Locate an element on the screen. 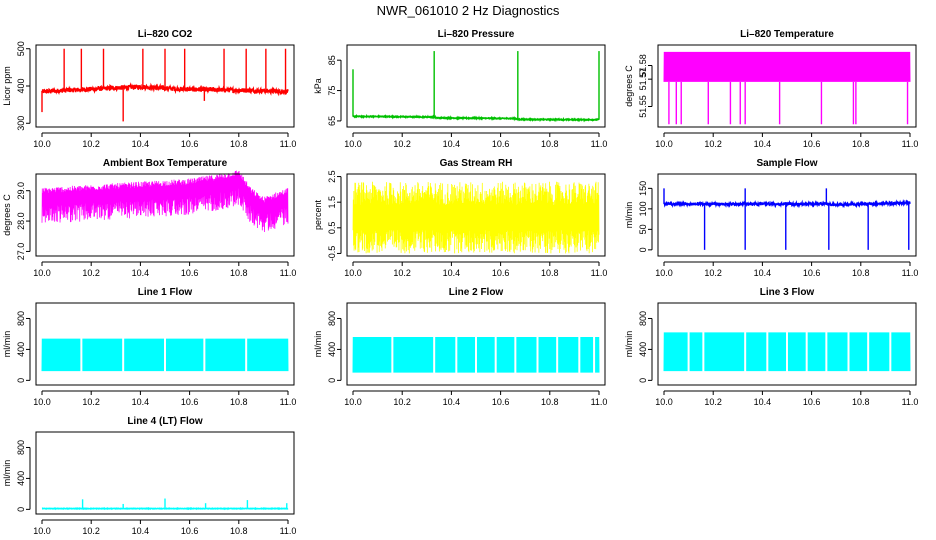  panel-title: Li–820 Pressure is located at coordinates (476, 34).